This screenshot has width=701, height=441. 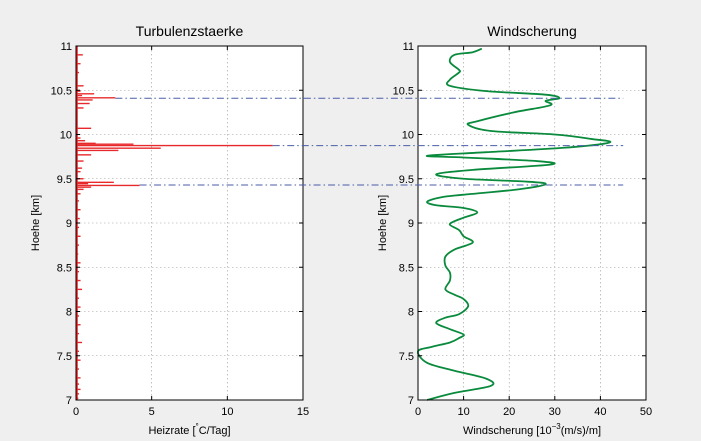 I want to click on x-tick-label: 30, so click(x=555, y=412).